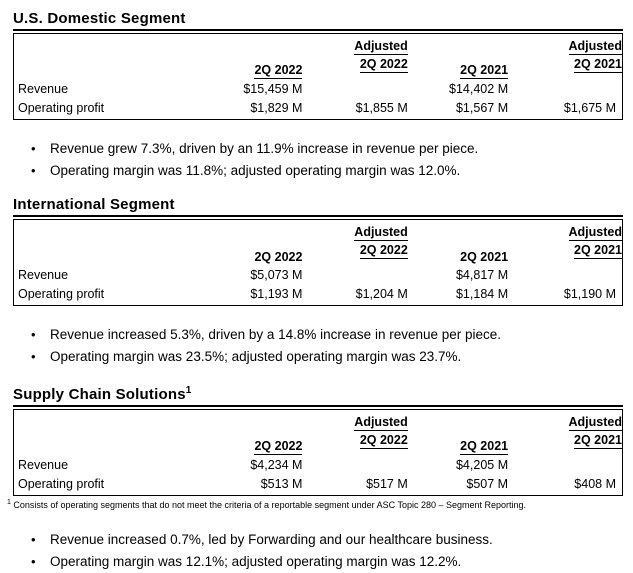 Image resolution: width=633 pixels, height=573 pixels. I want to click on cell-value: $5,073 M, so click(276, 275).